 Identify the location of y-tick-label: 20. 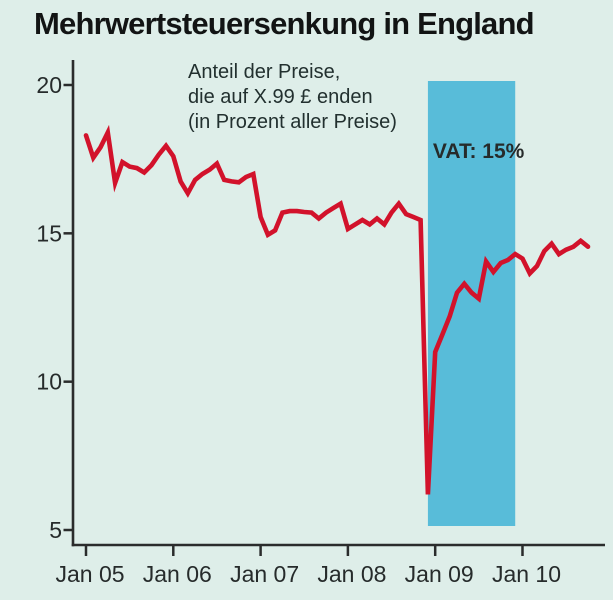
(49, 85).